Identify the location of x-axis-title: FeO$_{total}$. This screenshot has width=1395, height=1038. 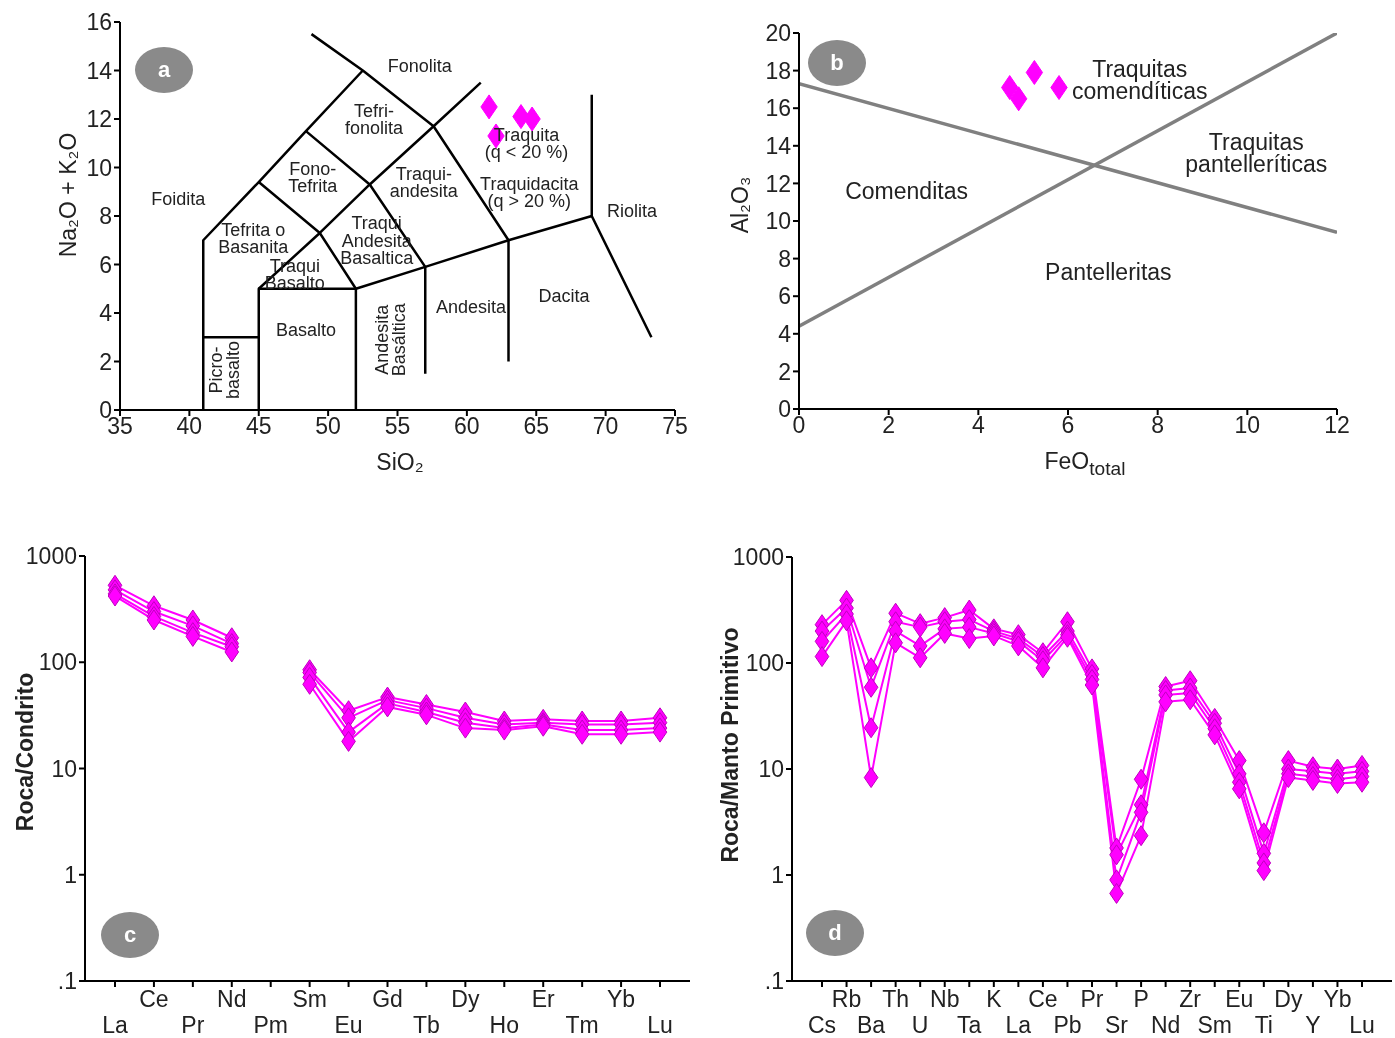
(1085, 464).